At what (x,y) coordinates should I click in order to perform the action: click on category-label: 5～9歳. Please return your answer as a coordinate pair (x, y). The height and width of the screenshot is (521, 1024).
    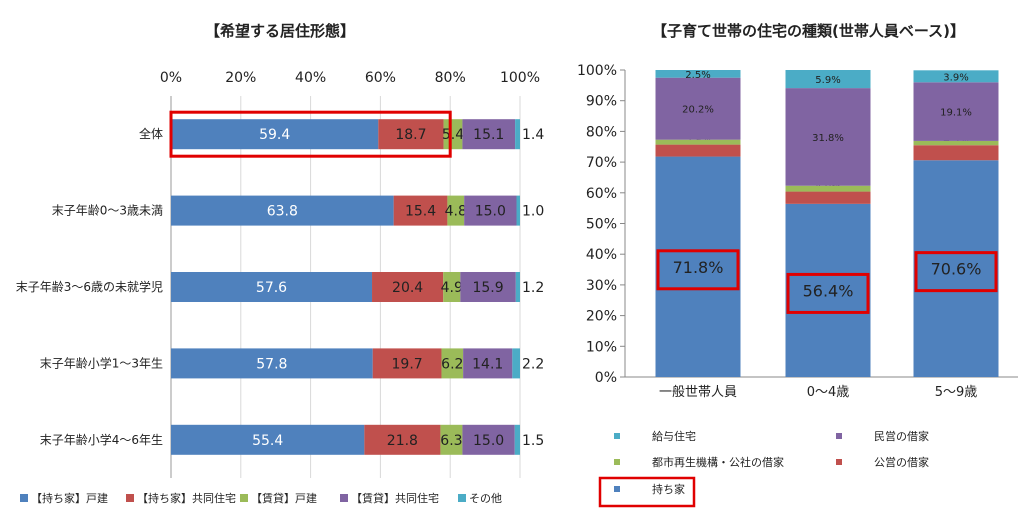
    Looking at the image, I should click on (956, 392).